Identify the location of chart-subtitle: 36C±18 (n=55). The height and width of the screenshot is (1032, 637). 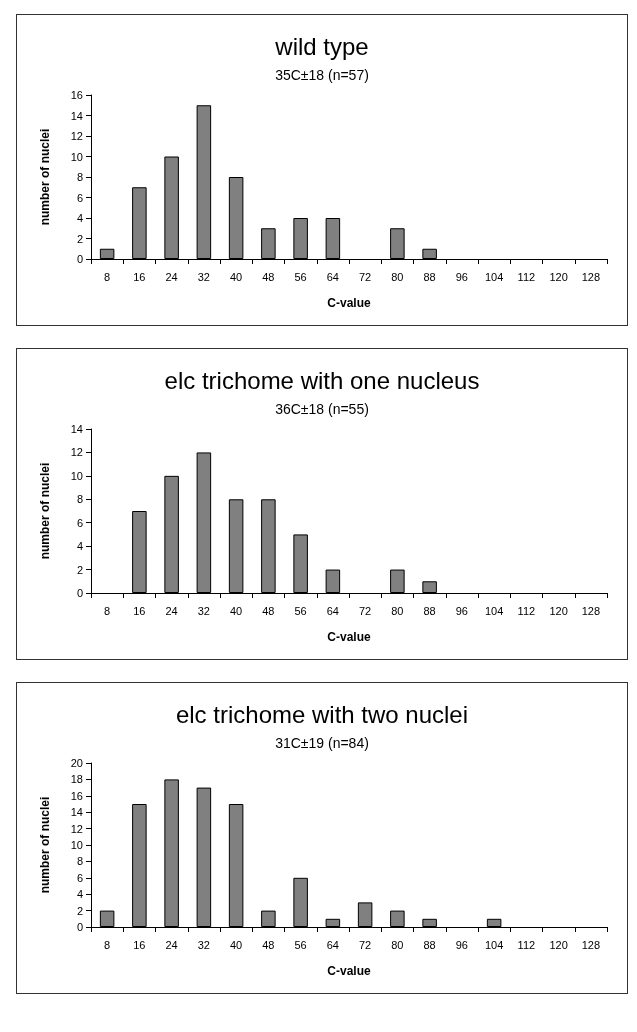
(322, 409).